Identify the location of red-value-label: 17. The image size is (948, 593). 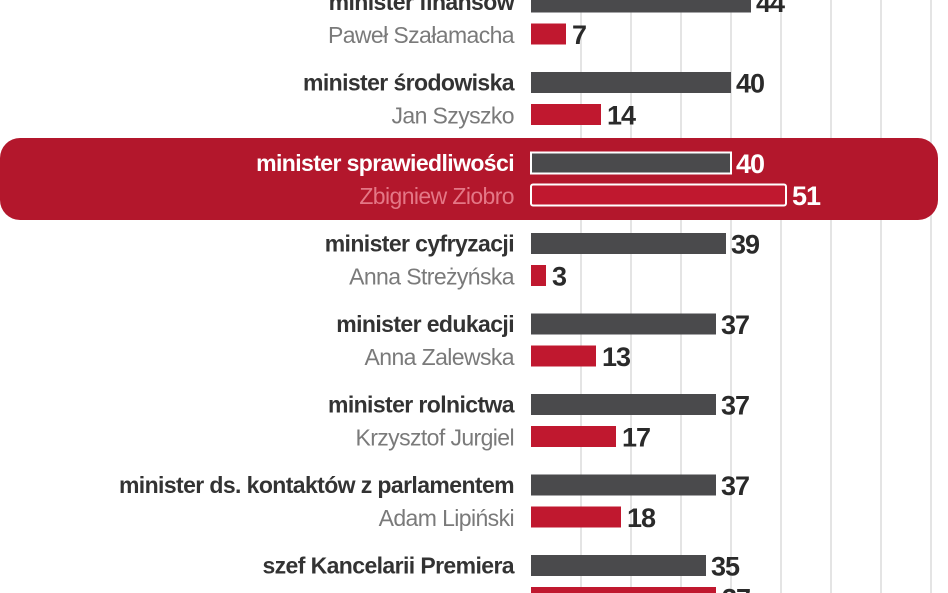
(636, 438).